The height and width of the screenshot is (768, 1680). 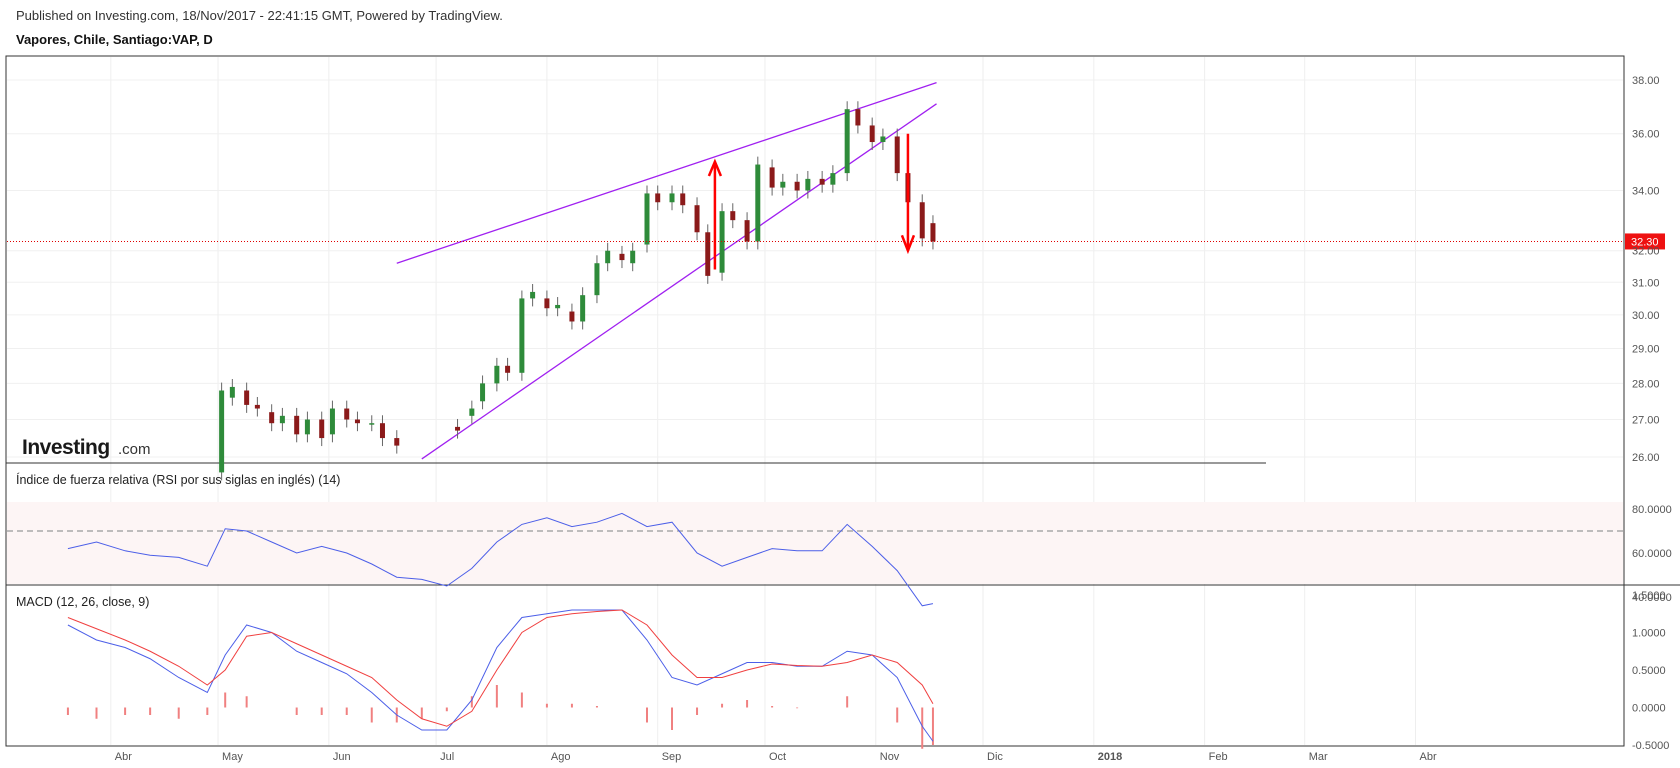 I want to click on rsi-band, so click(x=815, y=543).